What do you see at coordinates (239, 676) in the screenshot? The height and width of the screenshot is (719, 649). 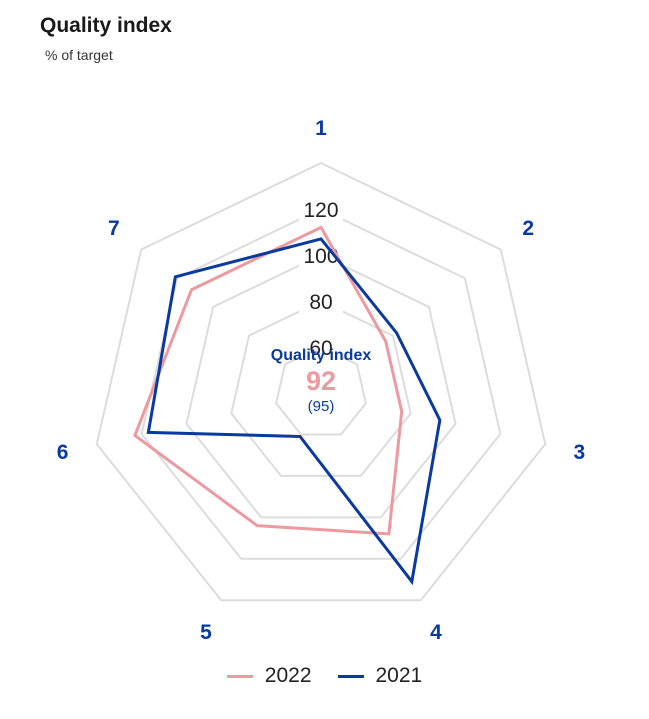 I see `legend-swatch-2022` at bounding box center [239, 676].